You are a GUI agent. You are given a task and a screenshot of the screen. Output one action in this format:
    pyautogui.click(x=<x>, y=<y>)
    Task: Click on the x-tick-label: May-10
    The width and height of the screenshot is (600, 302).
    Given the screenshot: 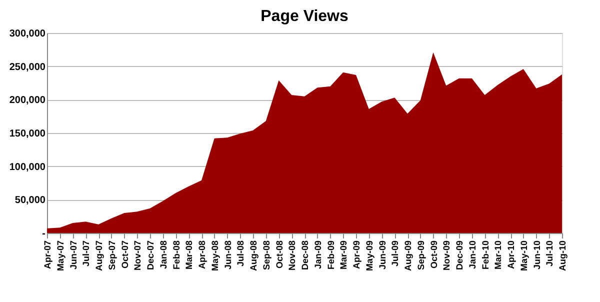 What is the action you would take?
    pyautogui.click(x=523, y=256)
    